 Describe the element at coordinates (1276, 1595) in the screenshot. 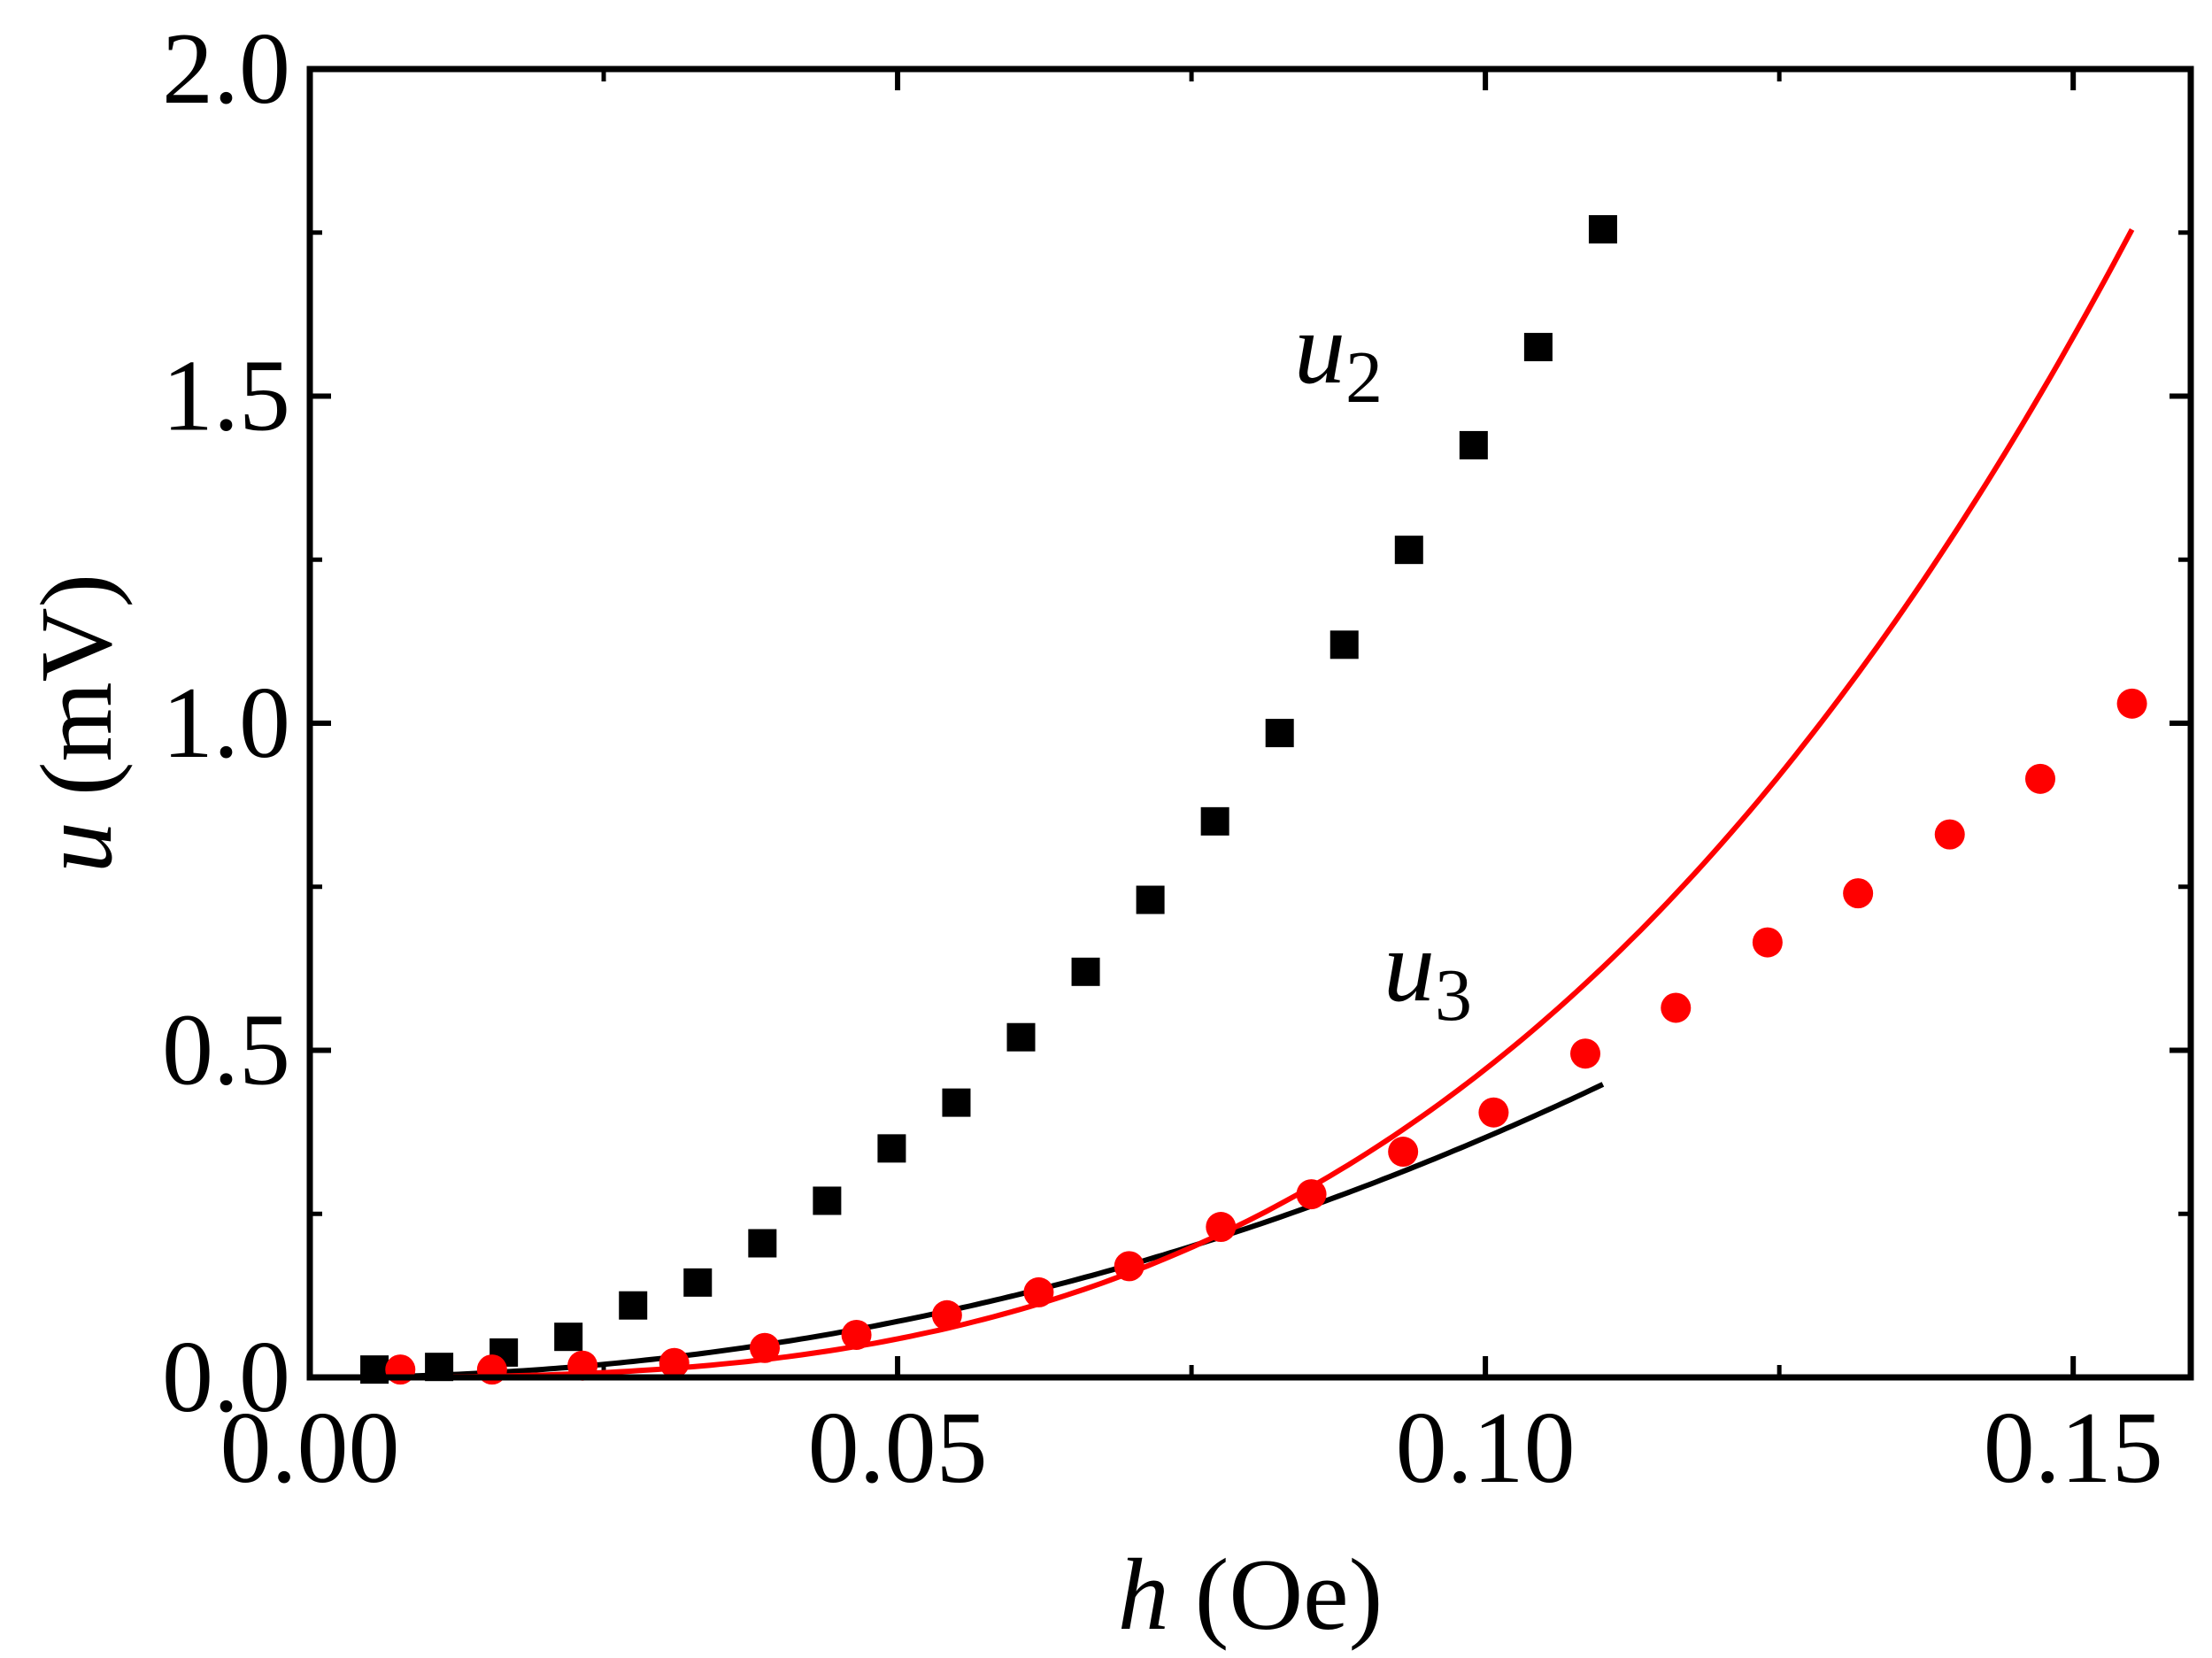

I see `x-axis-unit: (Oe)` at that location.